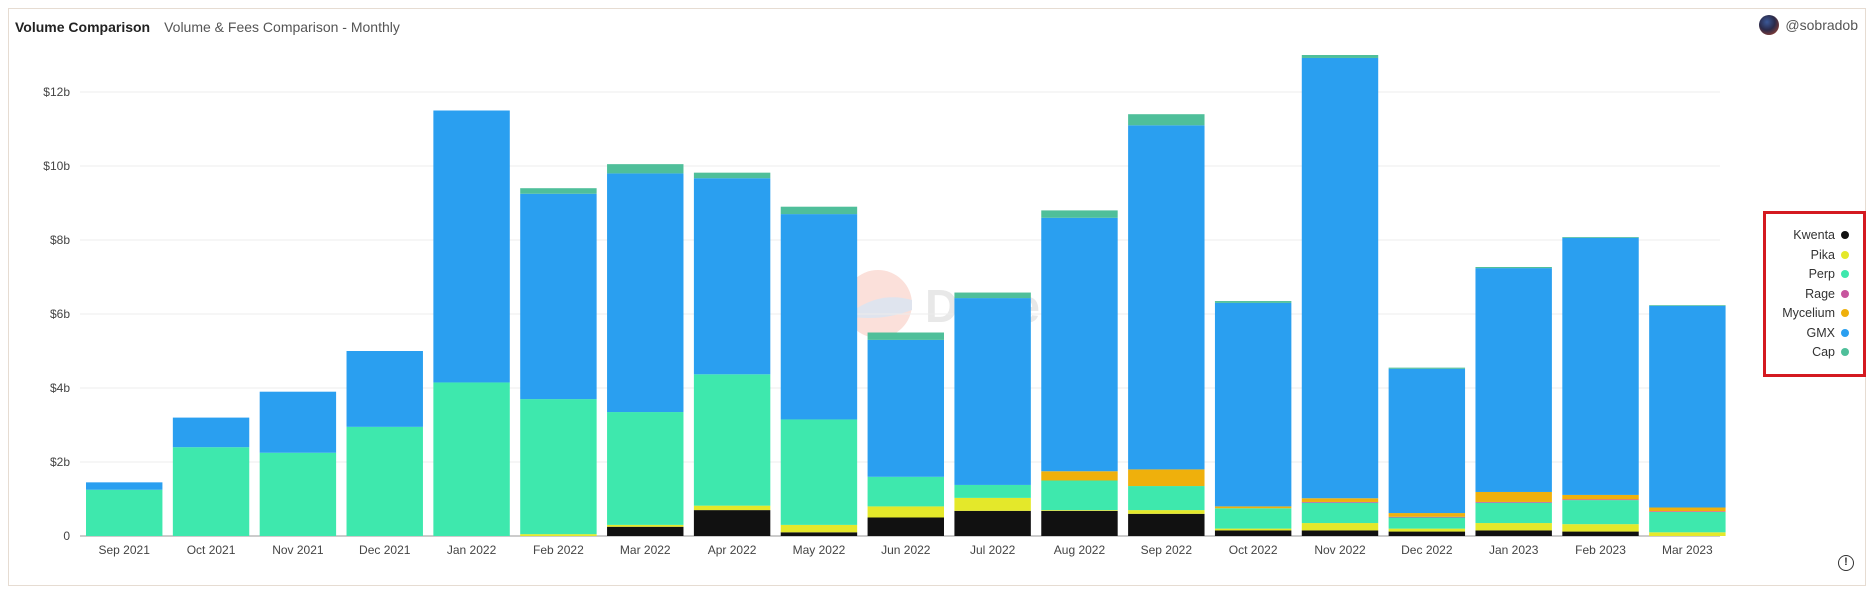 This screenshot has width=1876, height=594. What do you see at coordinates (1827, 294) in the screenshot?
I see `legend-item-rage: Rage` at bounding box center [1827, 294].